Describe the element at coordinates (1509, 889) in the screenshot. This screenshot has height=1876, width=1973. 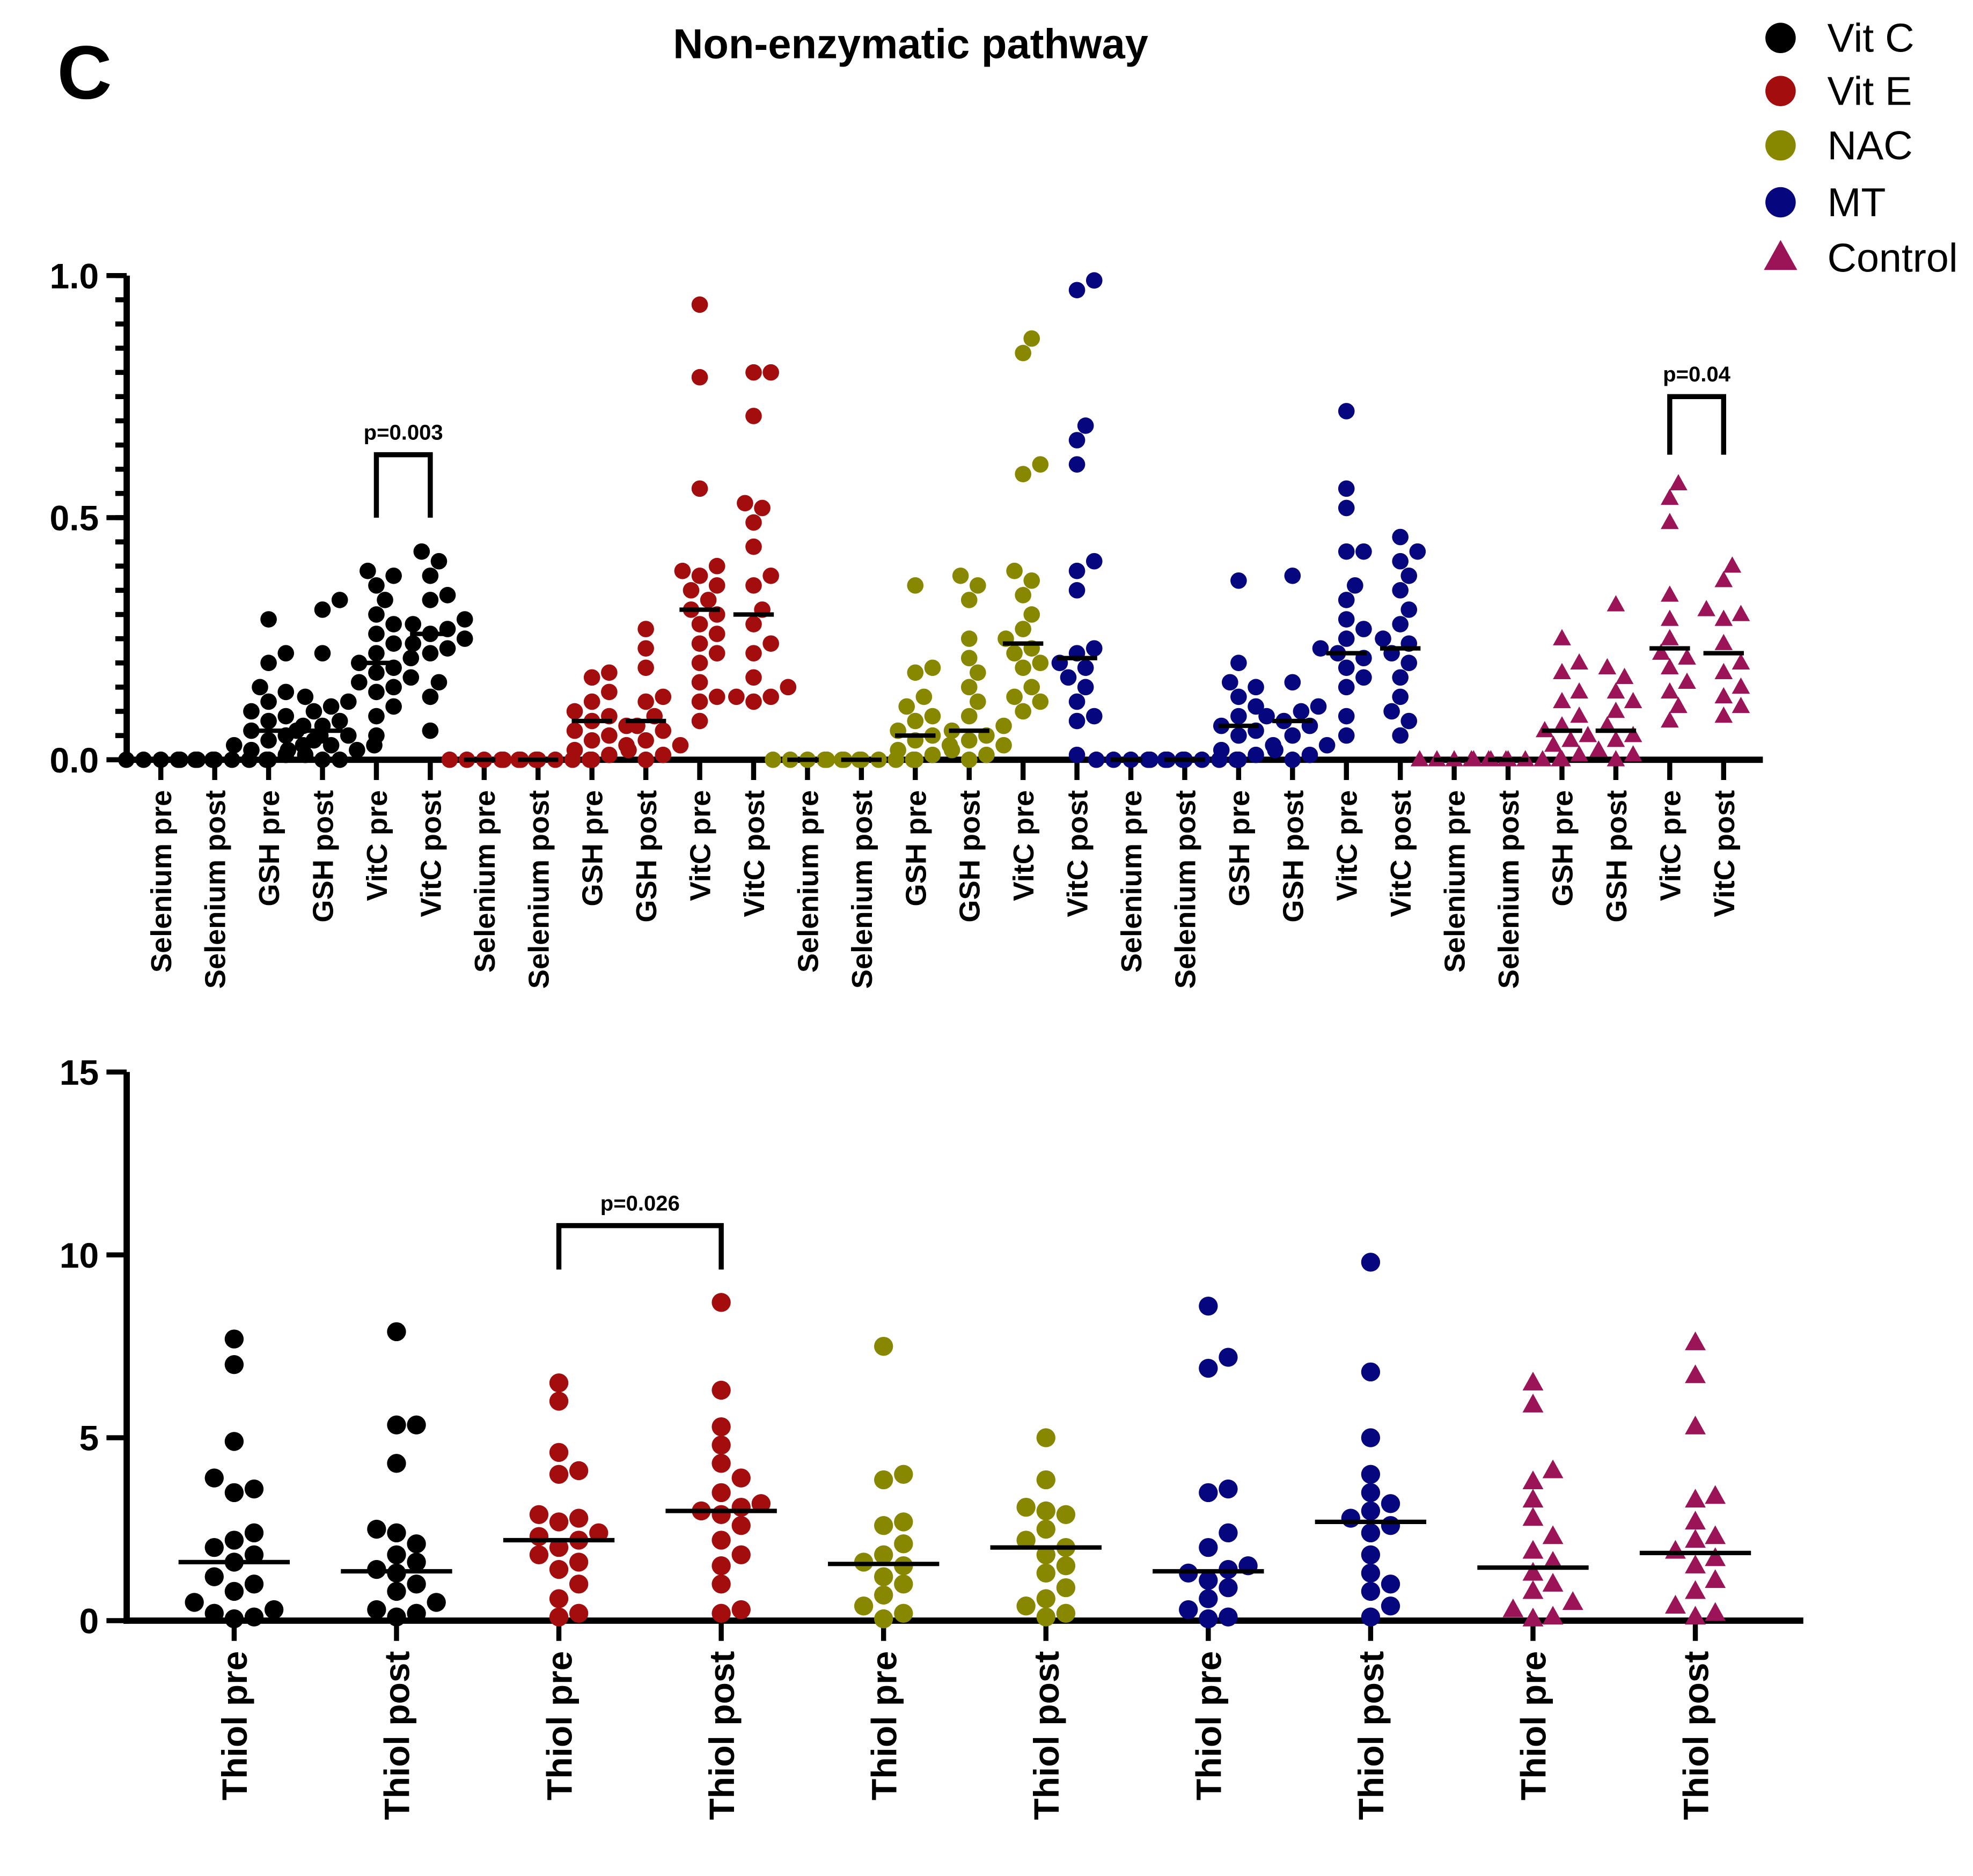
I see `x-tick-label: Selenium post` at that location.